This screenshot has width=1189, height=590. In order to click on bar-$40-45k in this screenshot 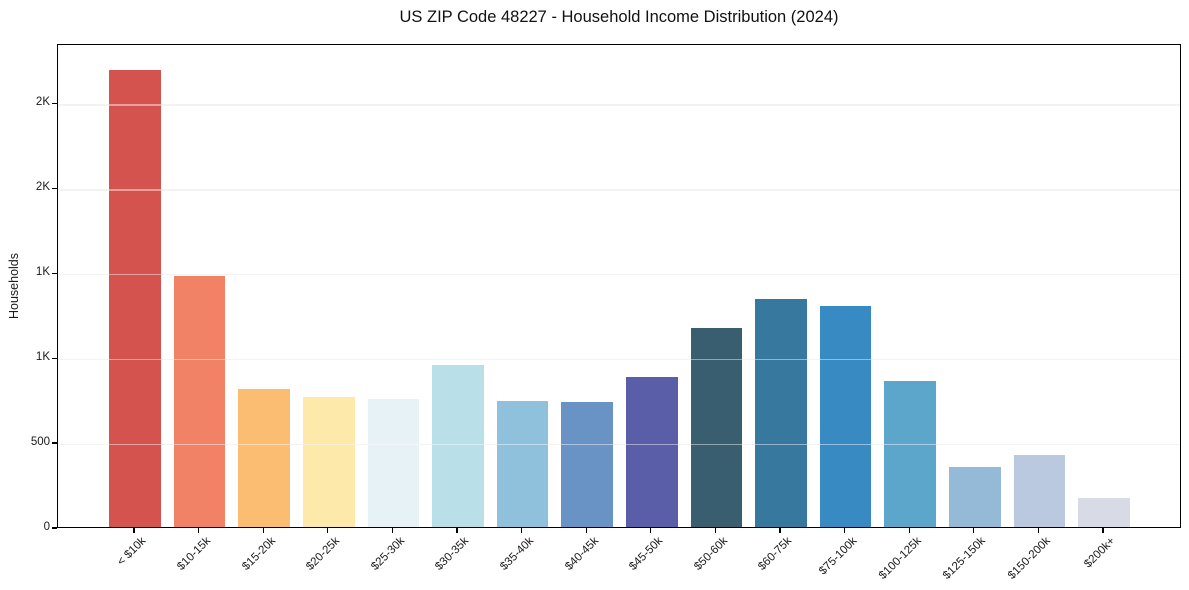, I will do `click(587, 464)`.